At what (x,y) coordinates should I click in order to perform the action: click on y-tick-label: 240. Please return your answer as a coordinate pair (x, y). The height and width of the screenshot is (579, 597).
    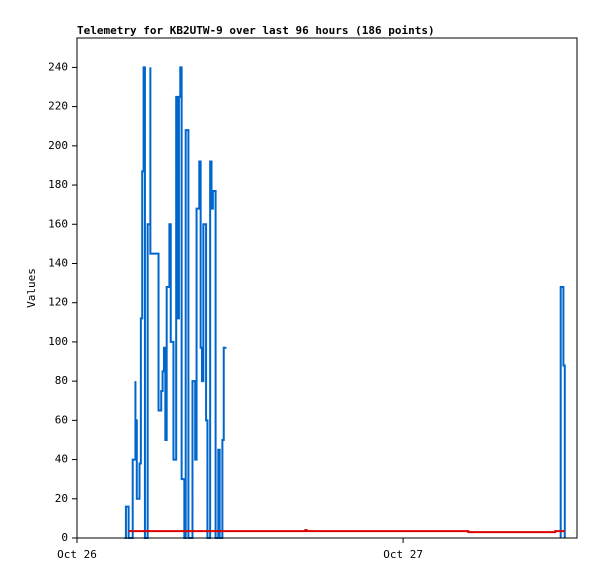
    Looking at the image, I should click on (58, 66).